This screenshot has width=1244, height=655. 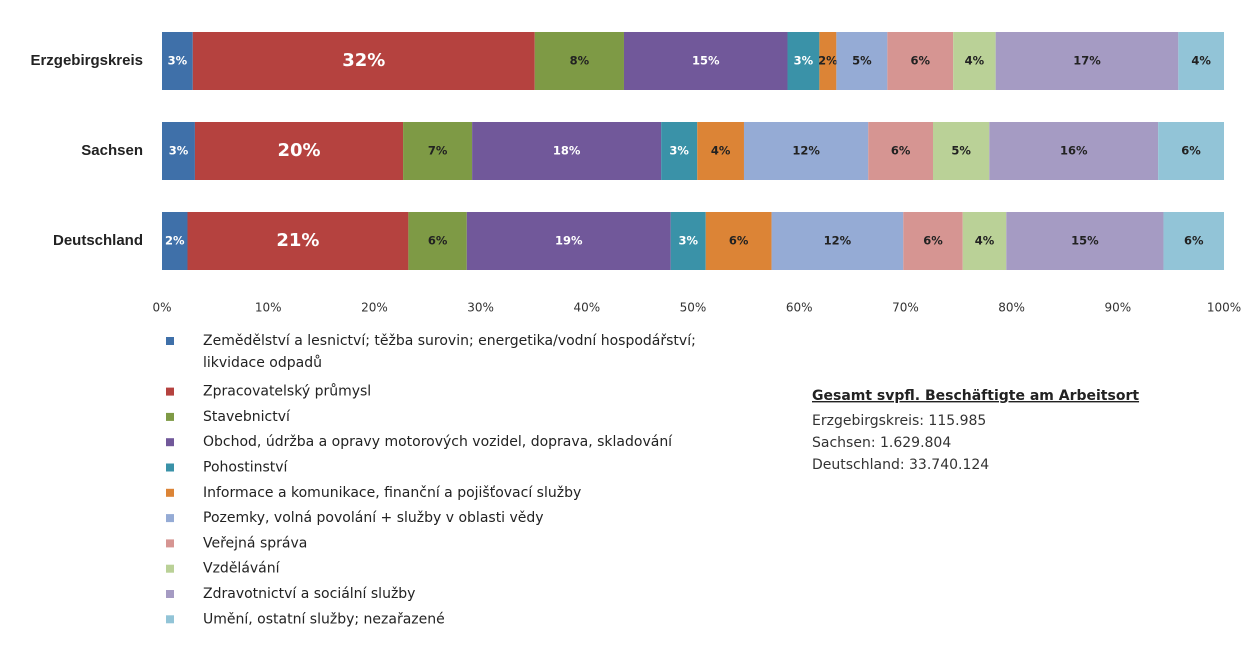 What do you see at coordinates (693, 308) in the screenshot?
I see `x-tick-label: 50%` at bounding box center [693, 308].